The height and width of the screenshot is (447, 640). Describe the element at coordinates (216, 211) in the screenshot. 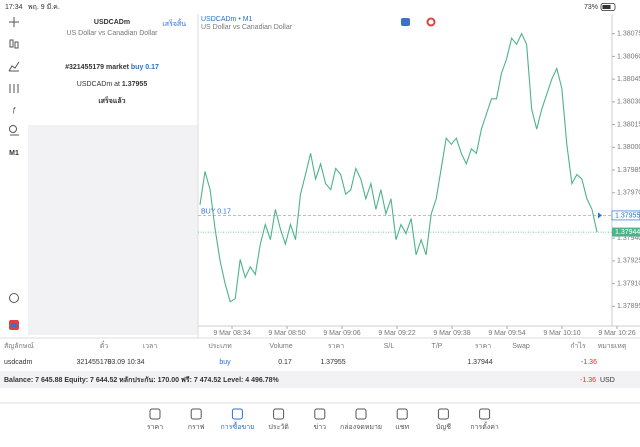

I see `buy-line-label: BUY 0.17` at that location.